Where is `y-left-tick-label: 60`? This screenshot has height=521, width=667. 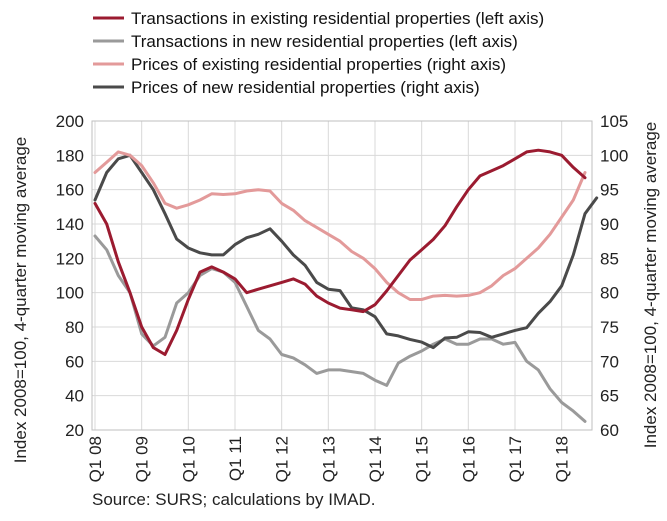 y-left-tick-label: 60 is located at coordinates (74, 361).